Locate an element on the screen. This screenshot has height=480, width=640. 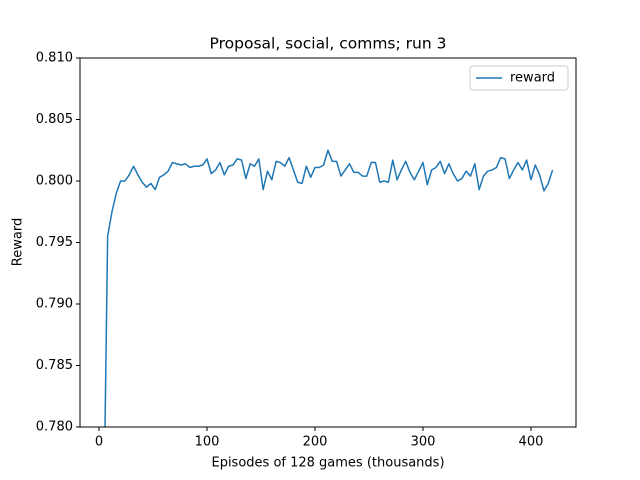
x-tick-label: 300 is located at coordinates (423, 442).